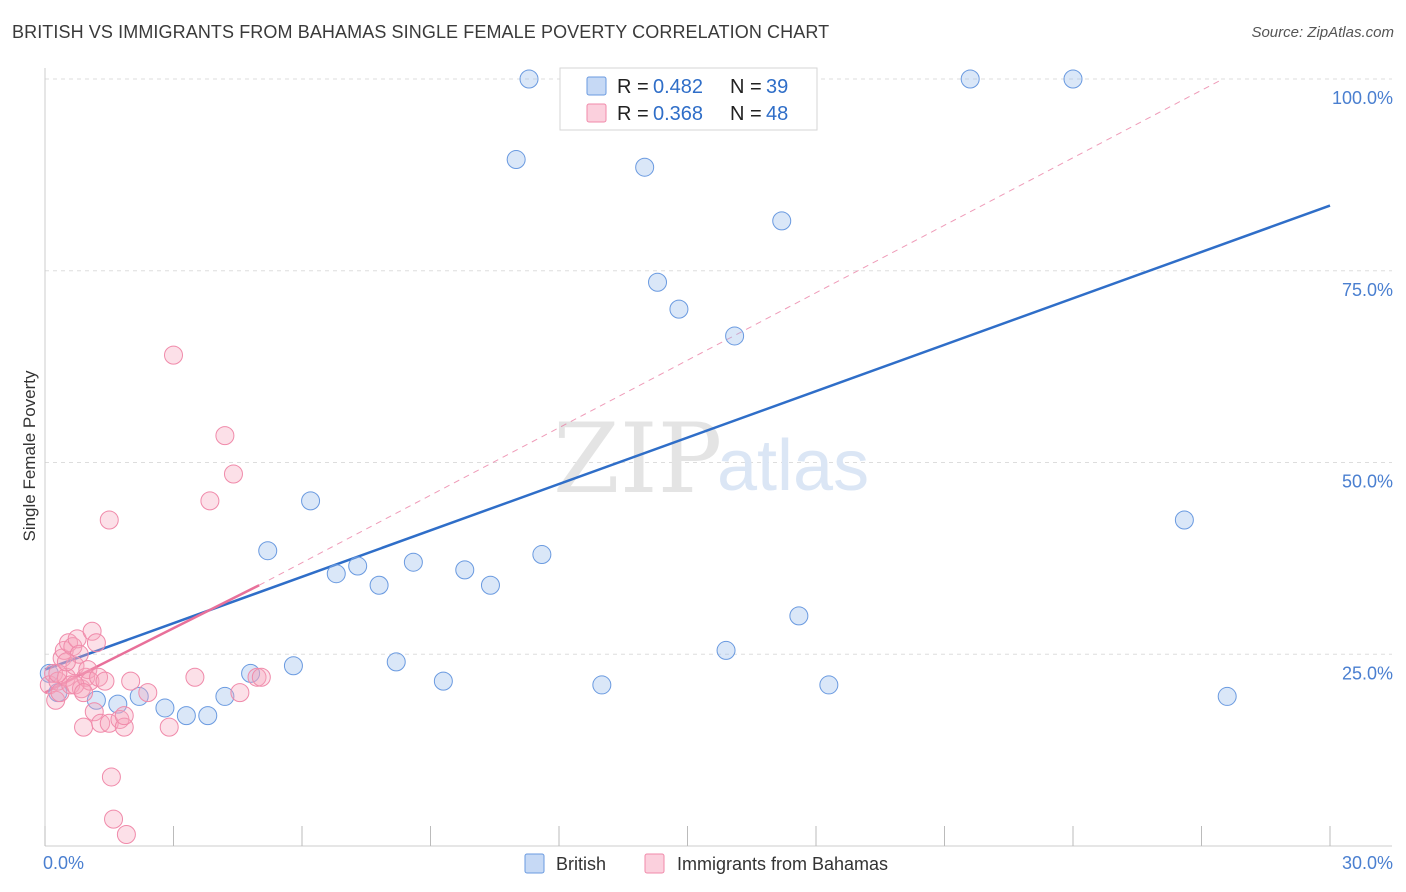  What do you see at coordinates (534, 863) in the screenshot?
I see `legend-swatch-british` at bounding box center [534, 863].